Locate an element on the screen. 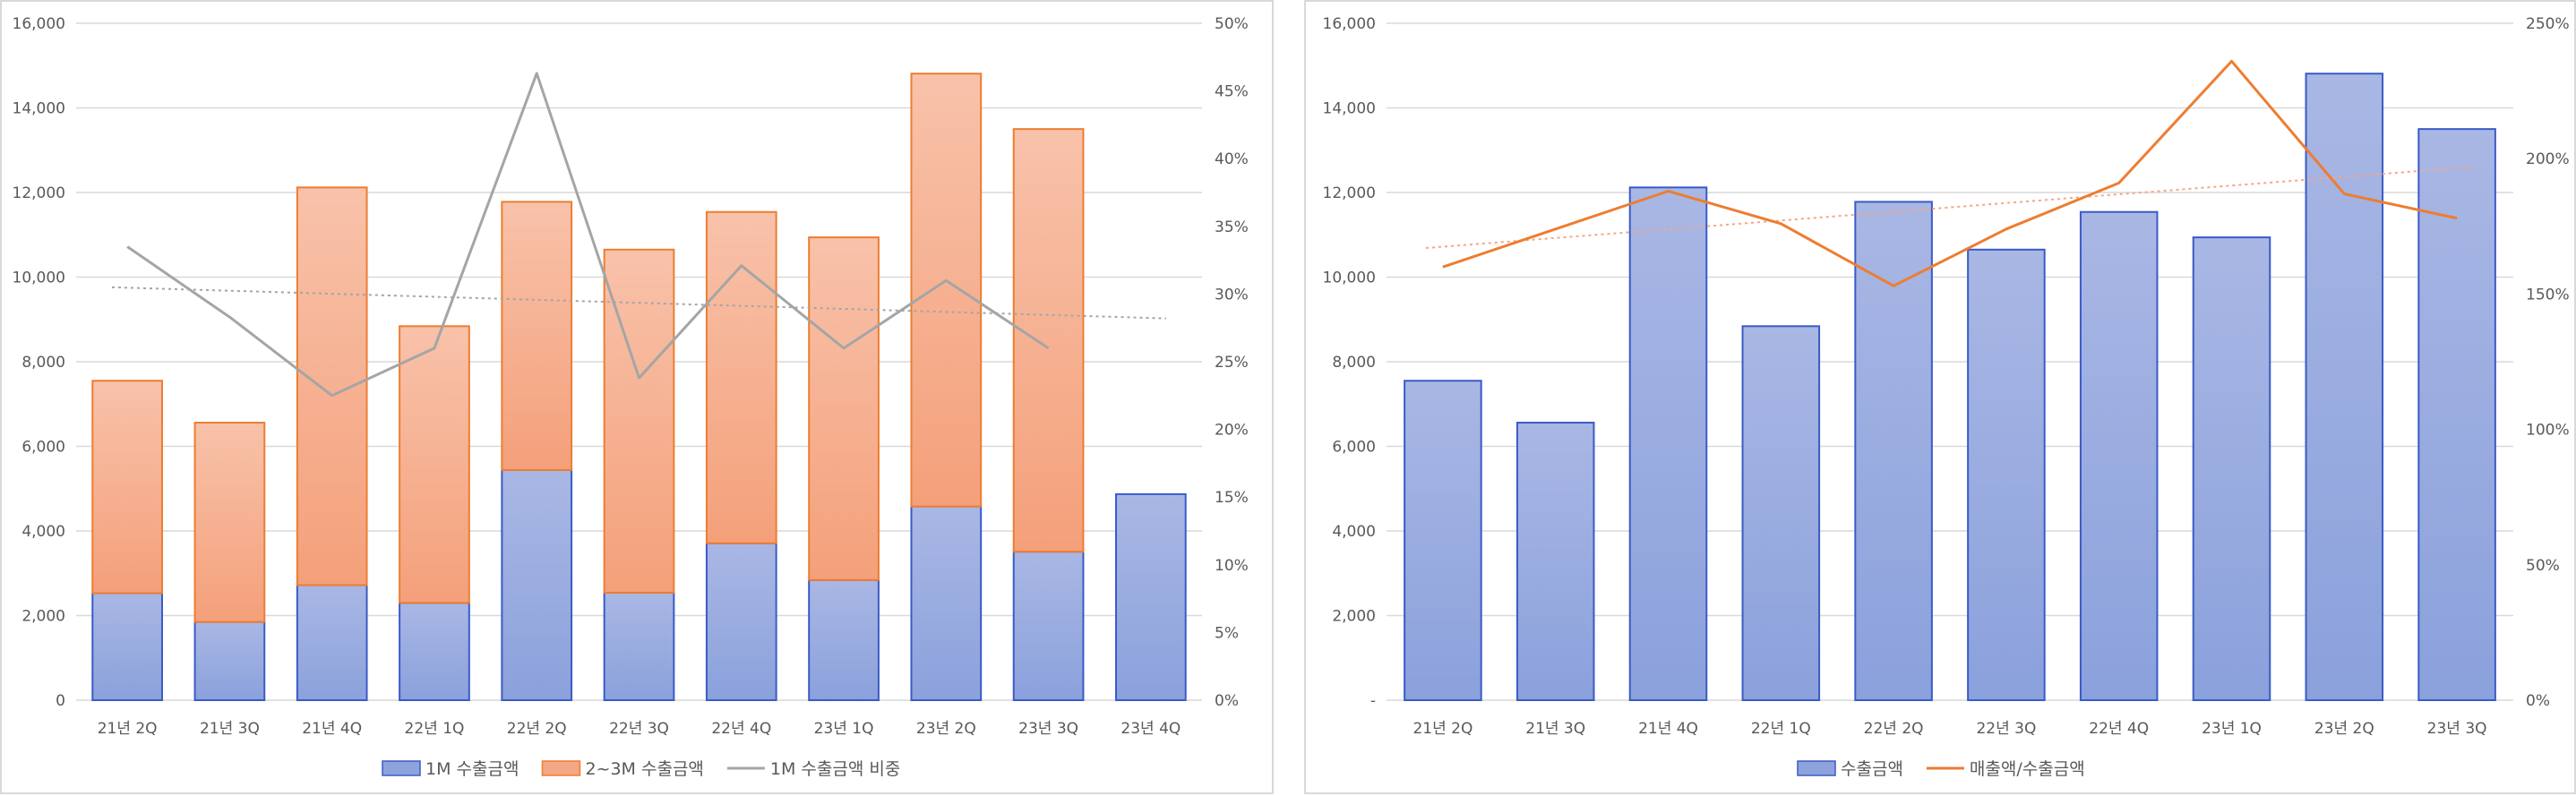 The height and width of the screenshot is (796, 2576). y-left-tick-label: 0 is located at coordinates (60, 701).